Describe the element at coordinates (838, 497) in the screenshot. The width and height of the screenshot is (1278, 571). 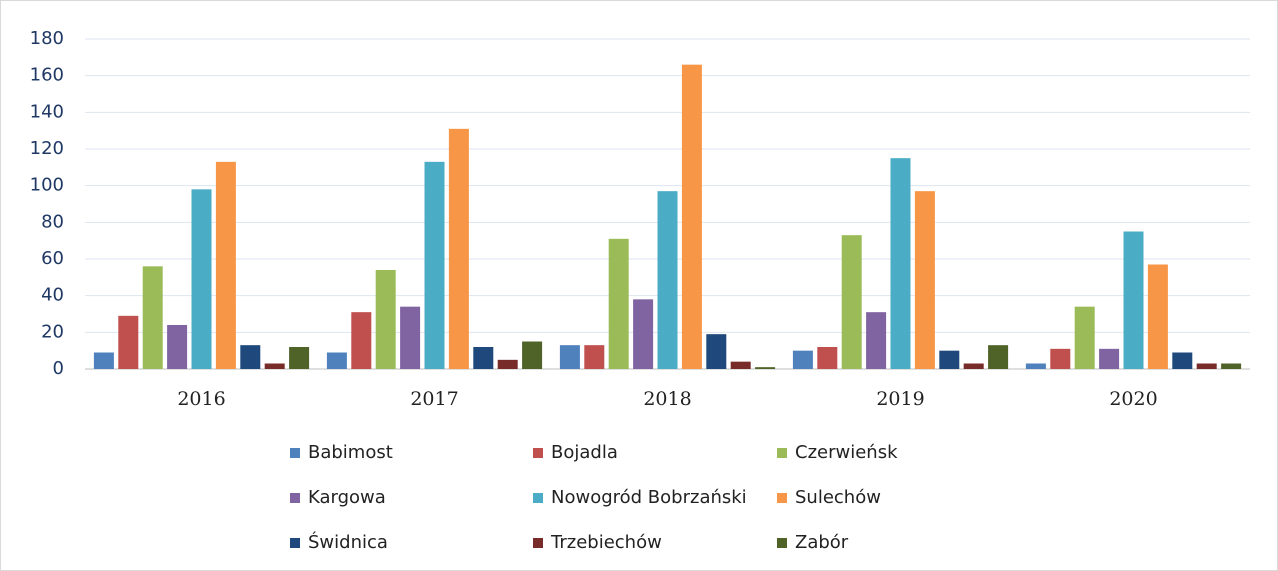
I see `legend-label: Sulechów` at that location.